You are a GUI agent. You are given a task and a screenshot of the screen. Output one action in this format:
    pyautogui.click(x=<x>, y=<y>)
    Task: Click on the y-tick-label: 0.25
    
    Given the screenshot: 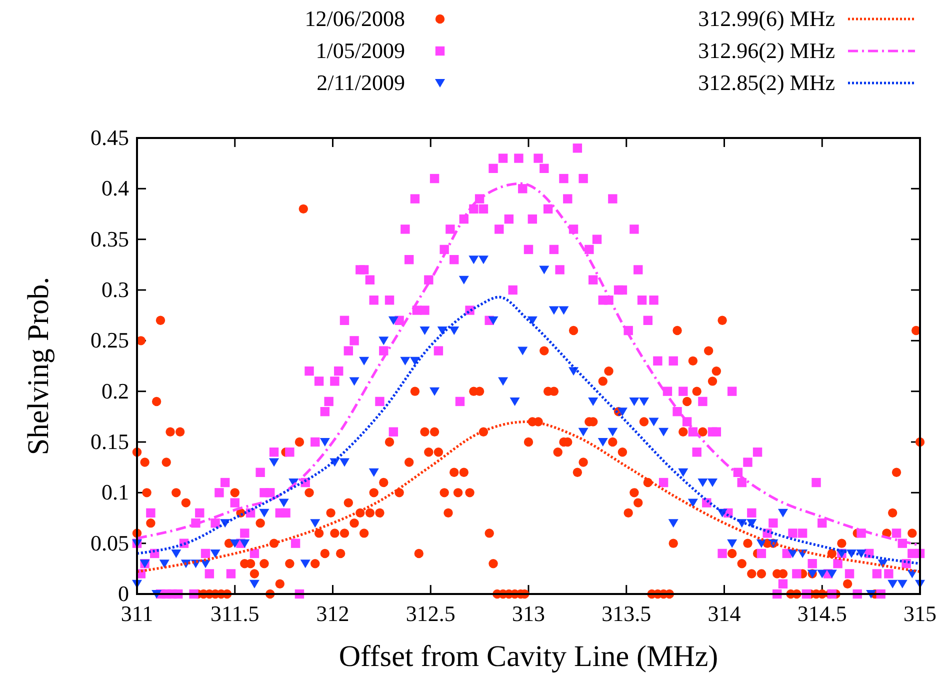 What is the action you would take?
    pyautogui.click(x=109, y=340)
    